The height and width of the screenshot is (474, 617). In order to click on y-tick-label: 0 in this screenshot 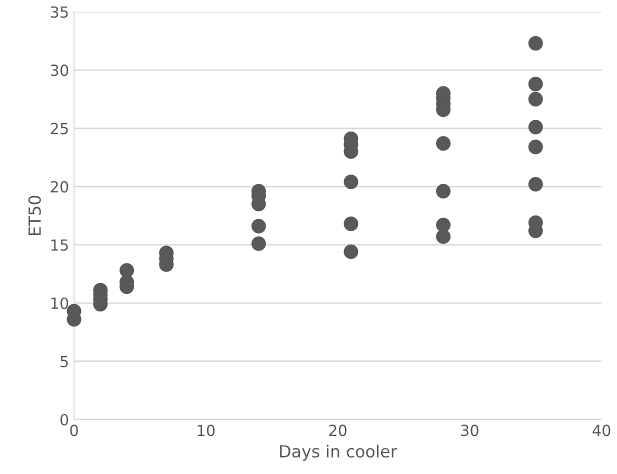, I will do `click(64, 420)`.